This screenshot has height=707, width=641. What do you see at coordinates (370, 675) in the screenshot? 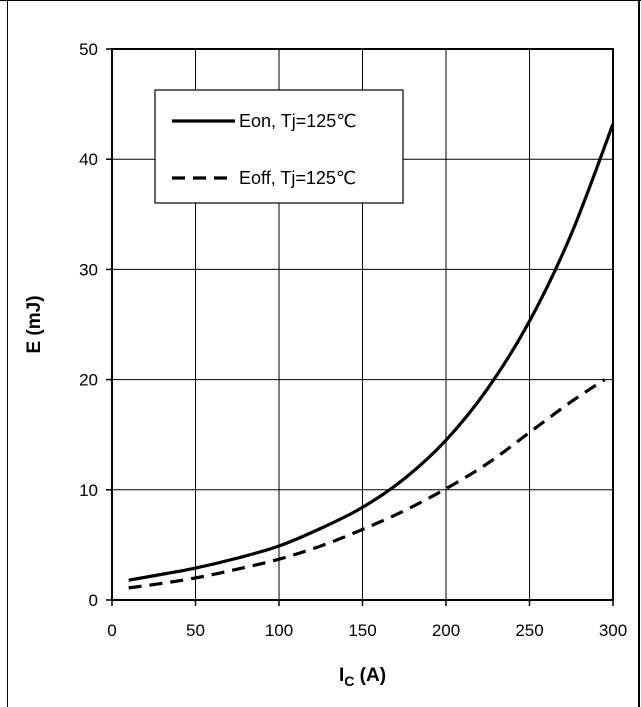
I see `x-axis-label-unit: (A)` at bounding box center [370, 675].